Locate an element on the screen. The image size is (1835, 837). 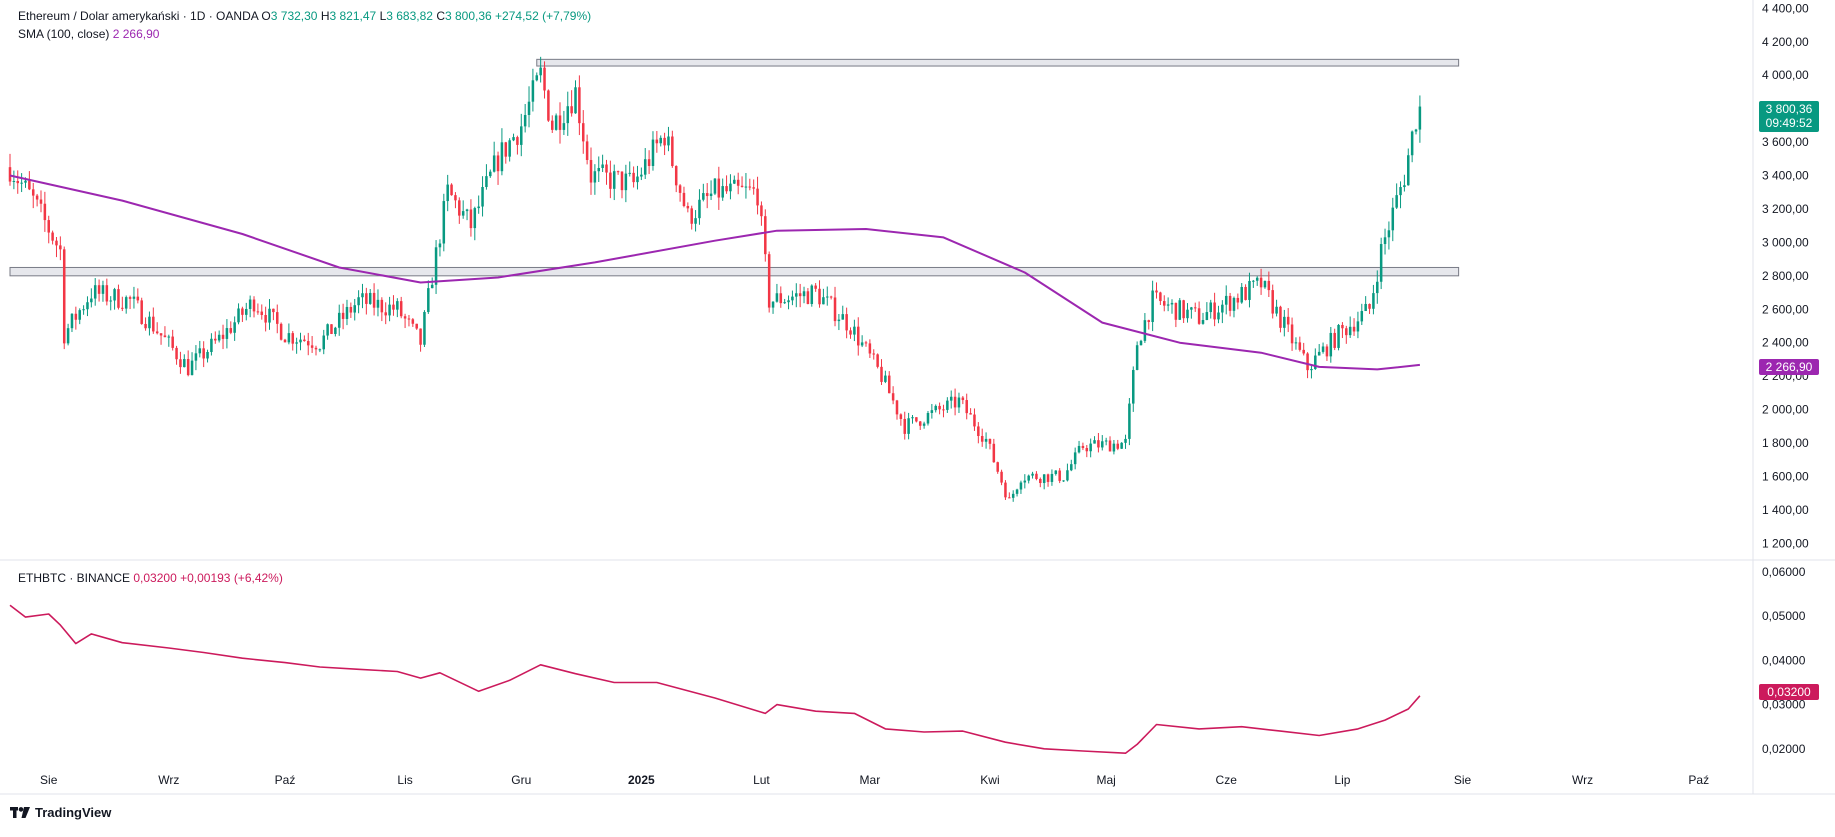
ratio-tick-label: 0,03000 is located at coordinates (1784, 705).